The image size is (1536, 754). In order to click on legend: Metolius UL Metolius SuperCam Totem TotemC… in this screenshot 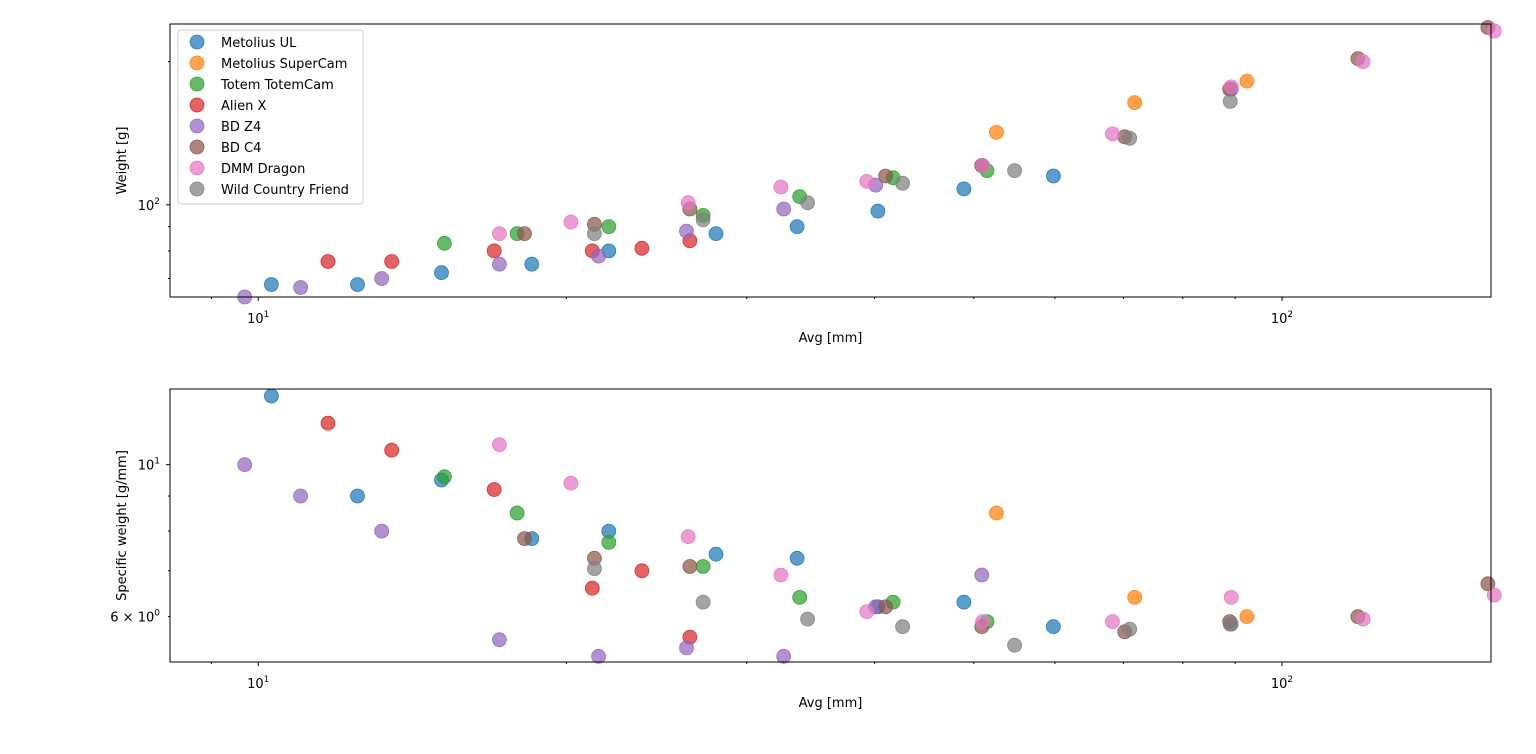, I will do `click(270, 117)`.